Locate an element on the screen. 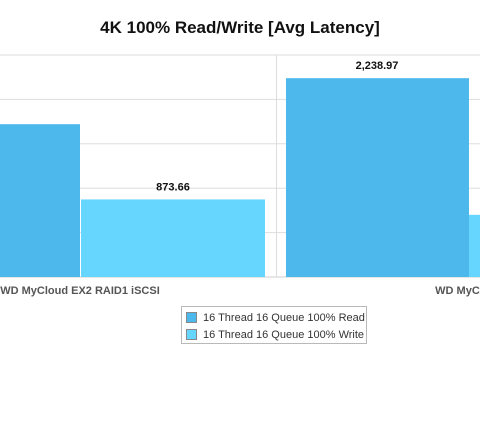 This screenshot has height=423, width=480. legend-item-read: 16 Thread 16 Queue 100% Read is located at coordinates (276, 317).